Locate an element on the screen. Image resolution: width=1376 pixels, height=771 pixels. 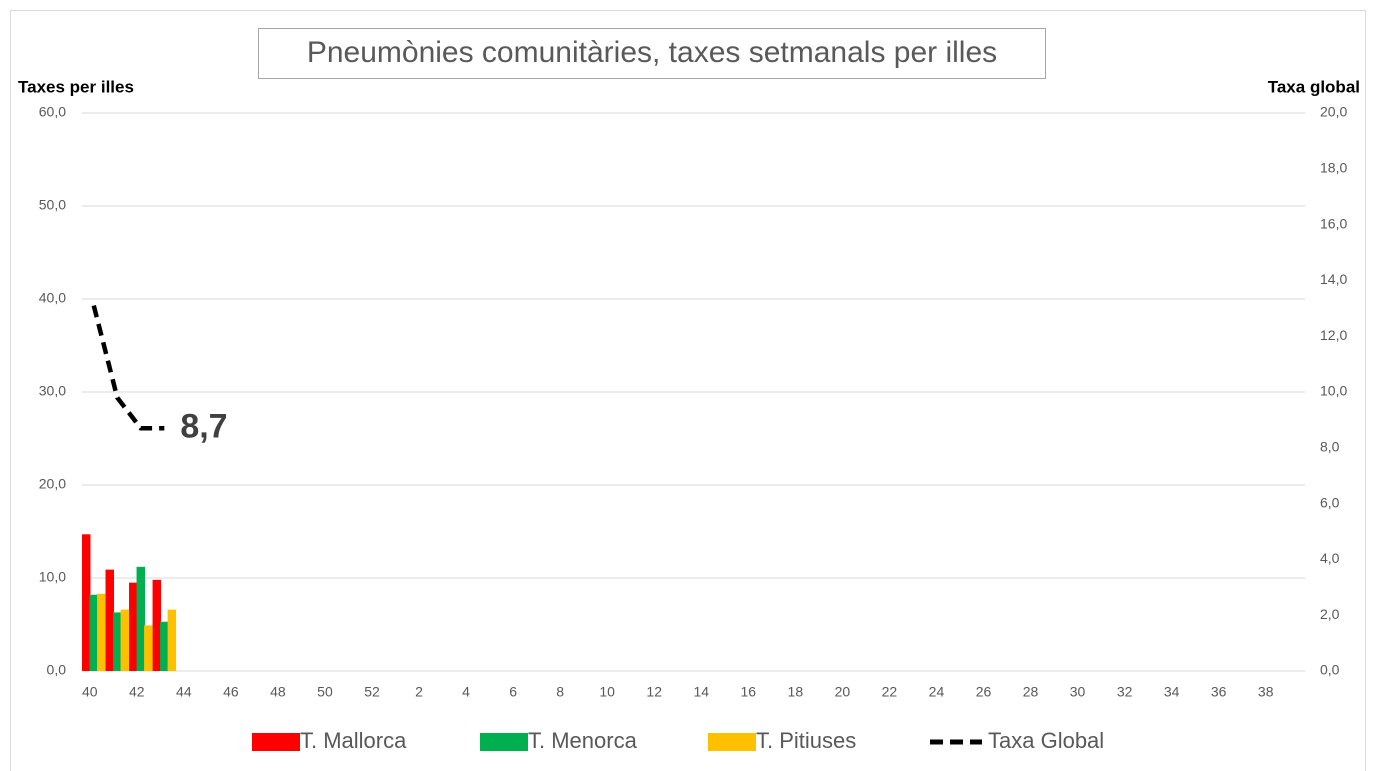
y-tick-label: 20,0 is located at coordinates (52, 484).